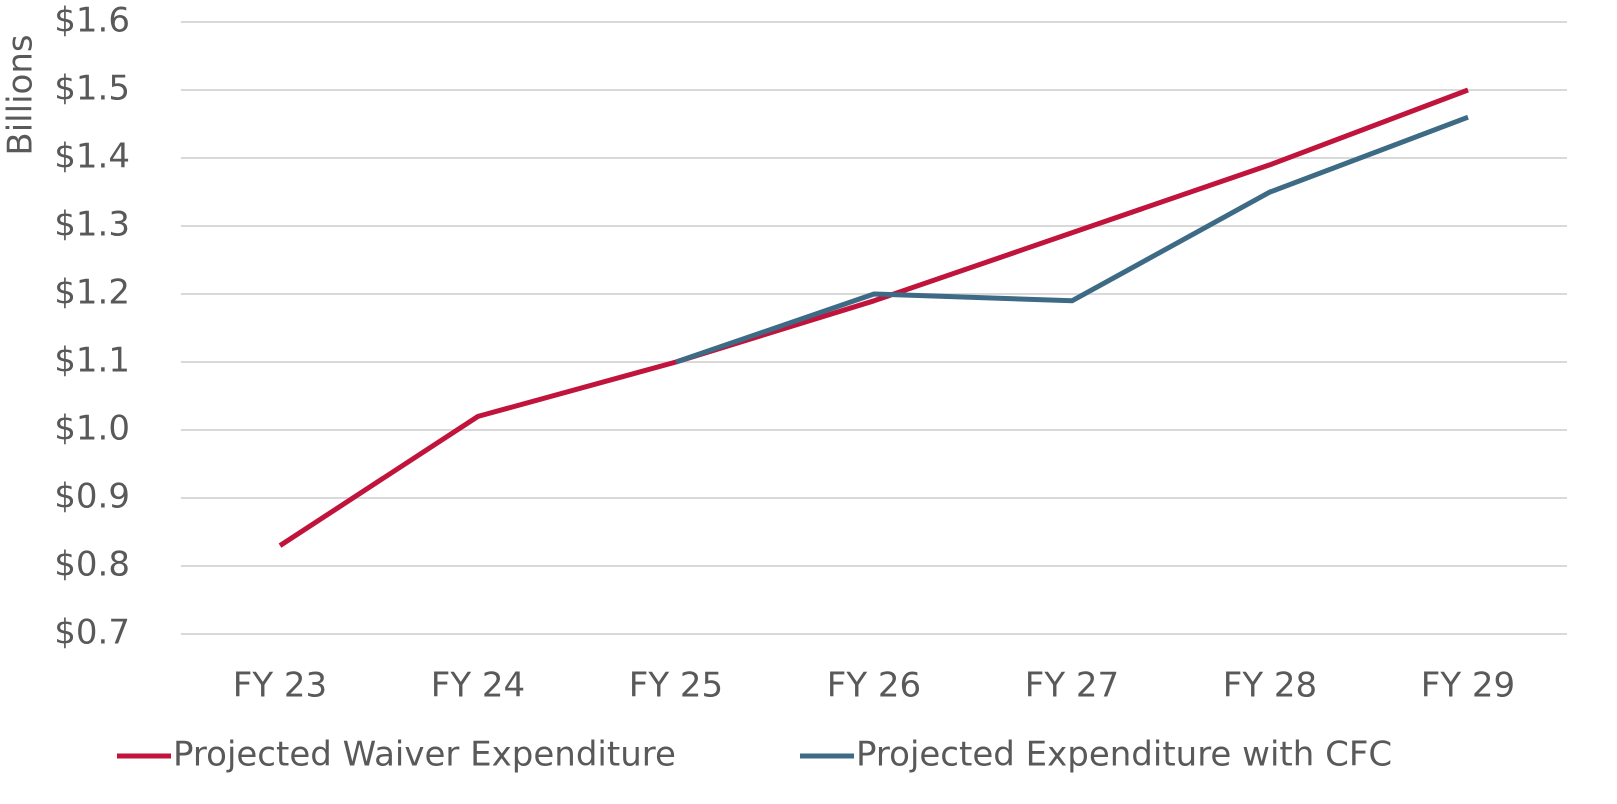  Describe the element at coordinates (1124, 755) in the screenshot. I see `legend-label: Projected Expenditure with CFC` at that location.